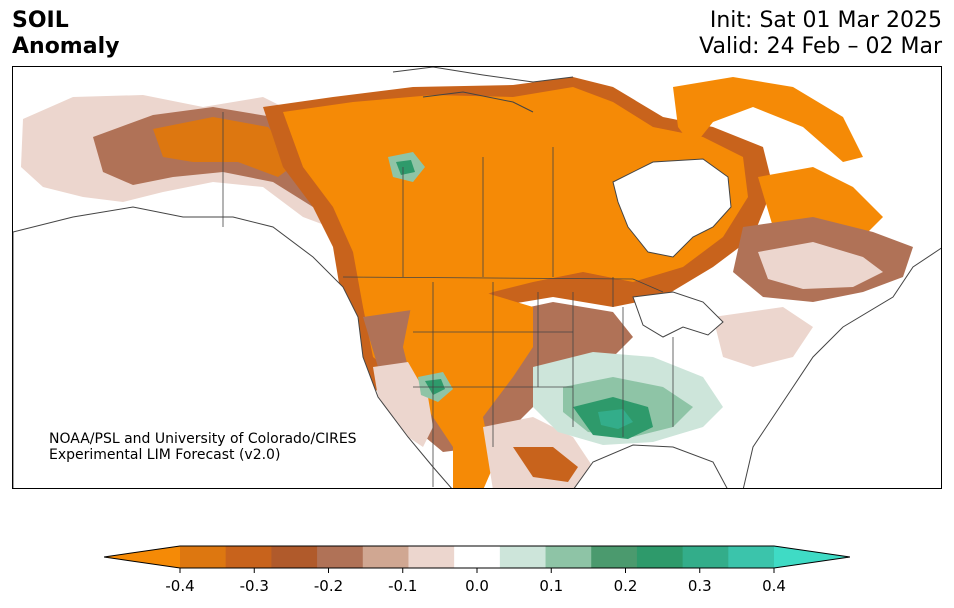  I want to click on great-lakes, so click(678, 314).